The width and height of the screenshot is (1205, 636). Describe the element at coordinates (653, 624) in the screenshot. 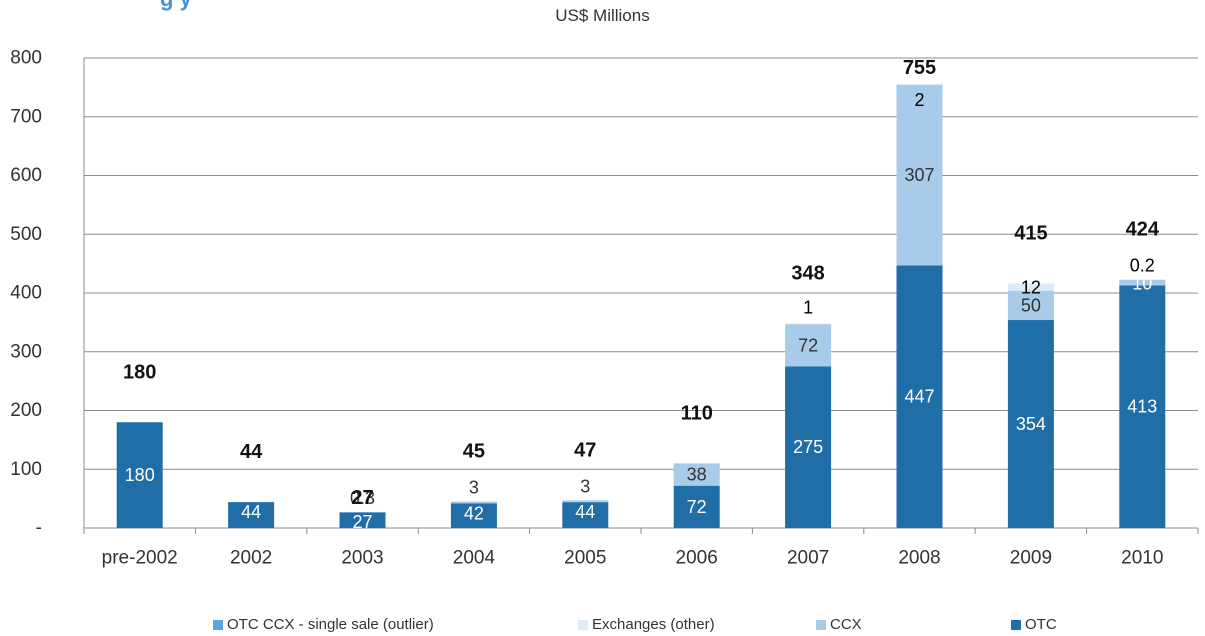

I see `legend-label-exchanges-other: Exchanges (other)` at that location.